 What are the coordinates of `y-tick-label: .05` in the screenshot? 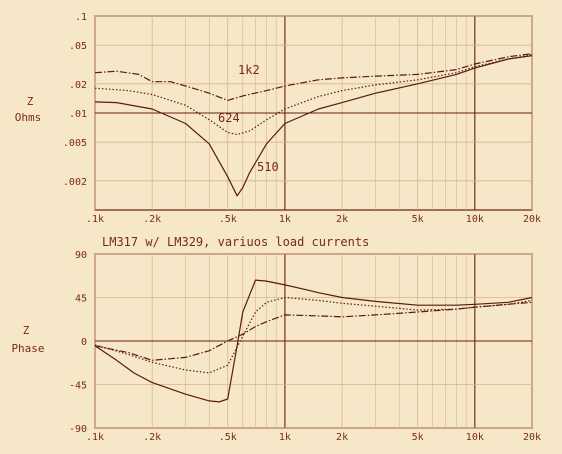 It's located at (78, 46).